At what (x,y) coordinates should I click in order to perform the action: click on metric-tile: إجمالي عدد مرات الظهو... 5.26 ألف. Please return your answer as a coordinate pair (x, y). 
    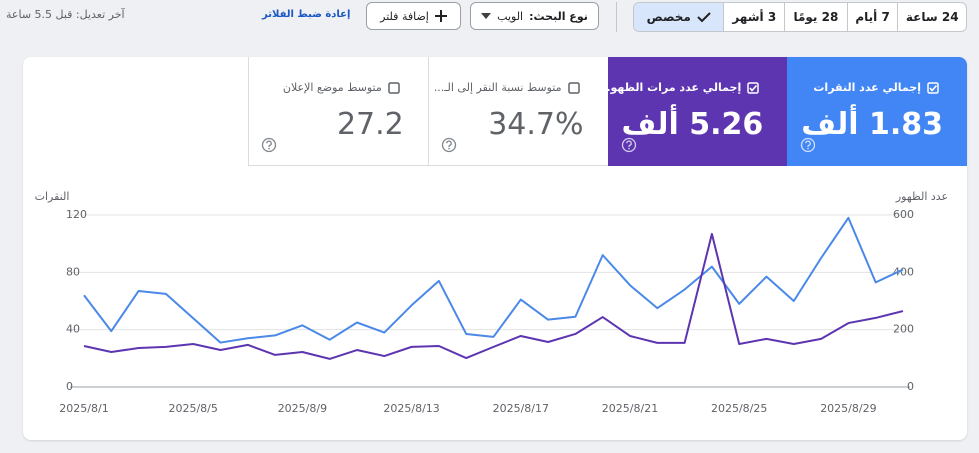
    Looking at the image, I should click on (693, 111).